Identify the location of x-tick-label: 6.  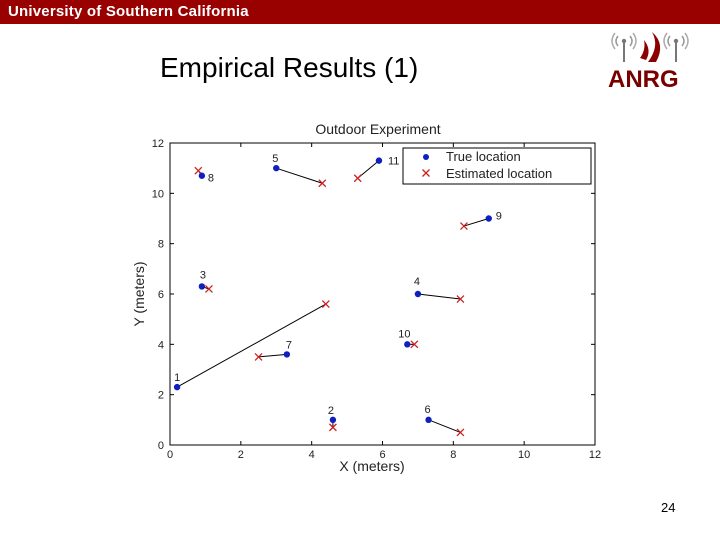
(382, 455).